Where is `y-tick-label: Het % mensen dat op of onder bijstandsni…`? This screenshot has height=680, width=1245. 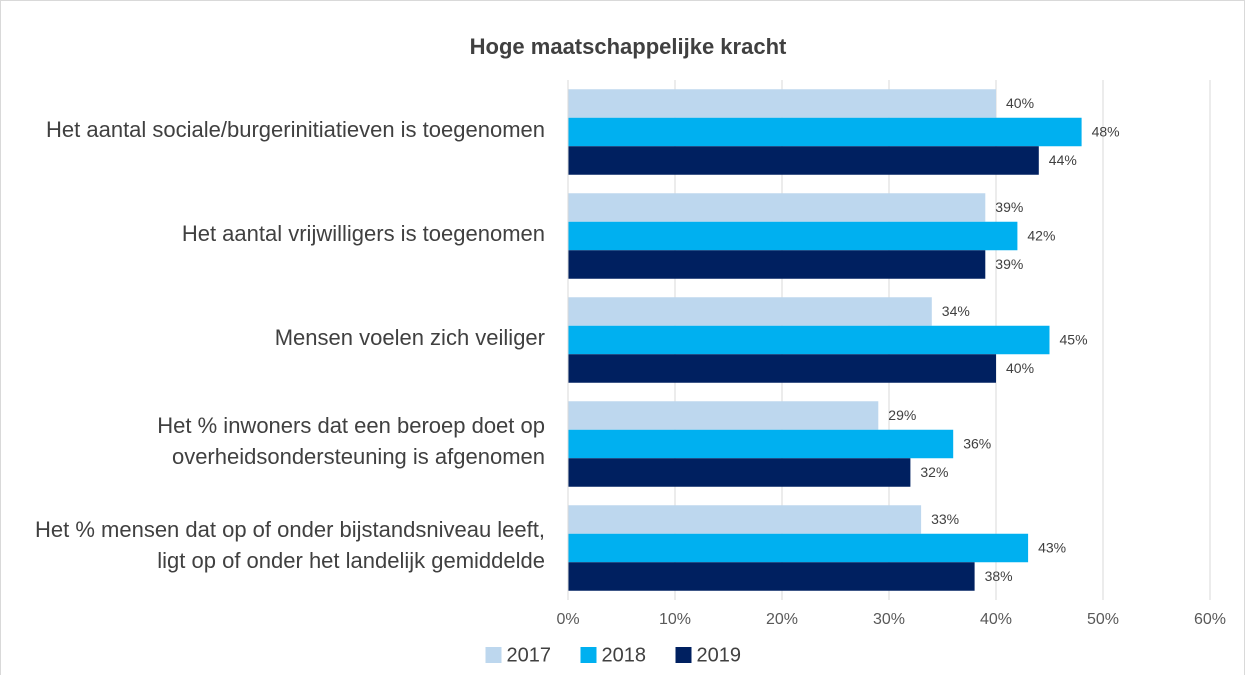
y-tick-label: Het % mensen dat op of onder bijstandsni… is located at coordinates (290, 545).